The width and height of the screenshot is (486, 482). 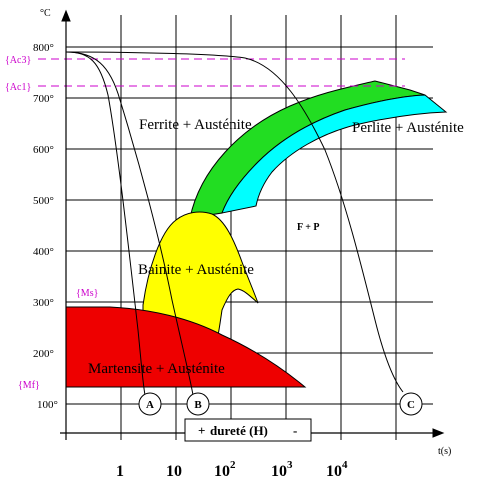 I want to click on y-tick-700: 700°, so click(x=43, y=99).